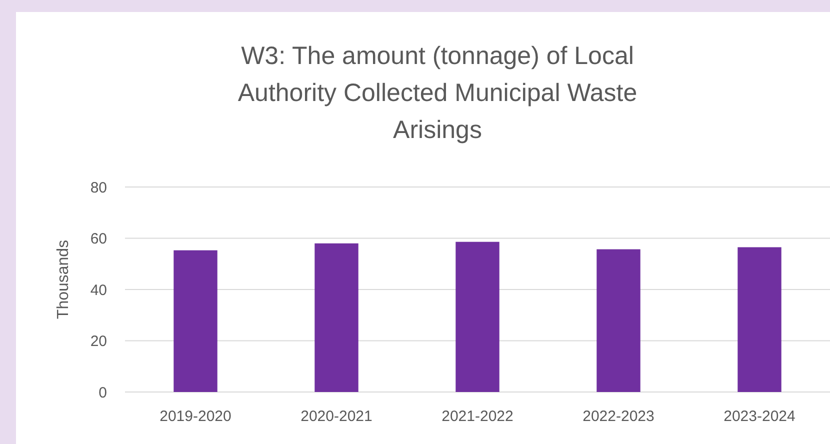 This screenshot has height=444, width=830. What do you see at coordinates (478, 416) in the screenshot?
I see `x-tick-label: 2021-2022` at bounding box center [478, 416].